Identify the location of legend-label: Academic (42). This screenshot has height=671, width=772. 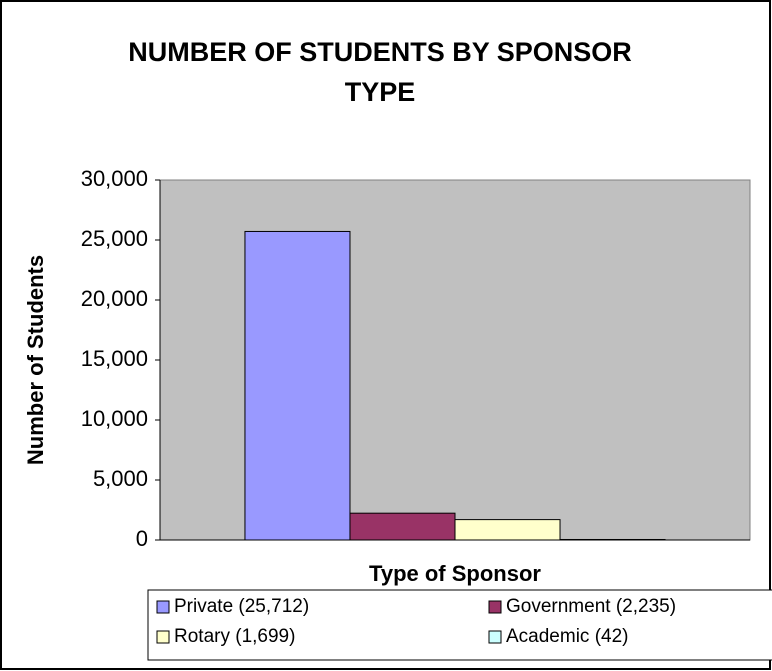
(567, 636).